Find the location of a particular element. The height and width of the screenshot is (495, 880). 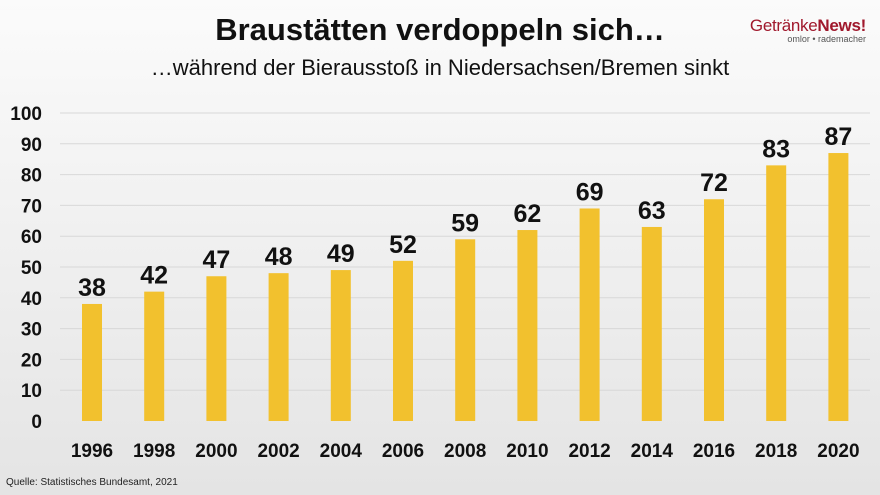

bar-2006 is located at coordinates (403, 340).